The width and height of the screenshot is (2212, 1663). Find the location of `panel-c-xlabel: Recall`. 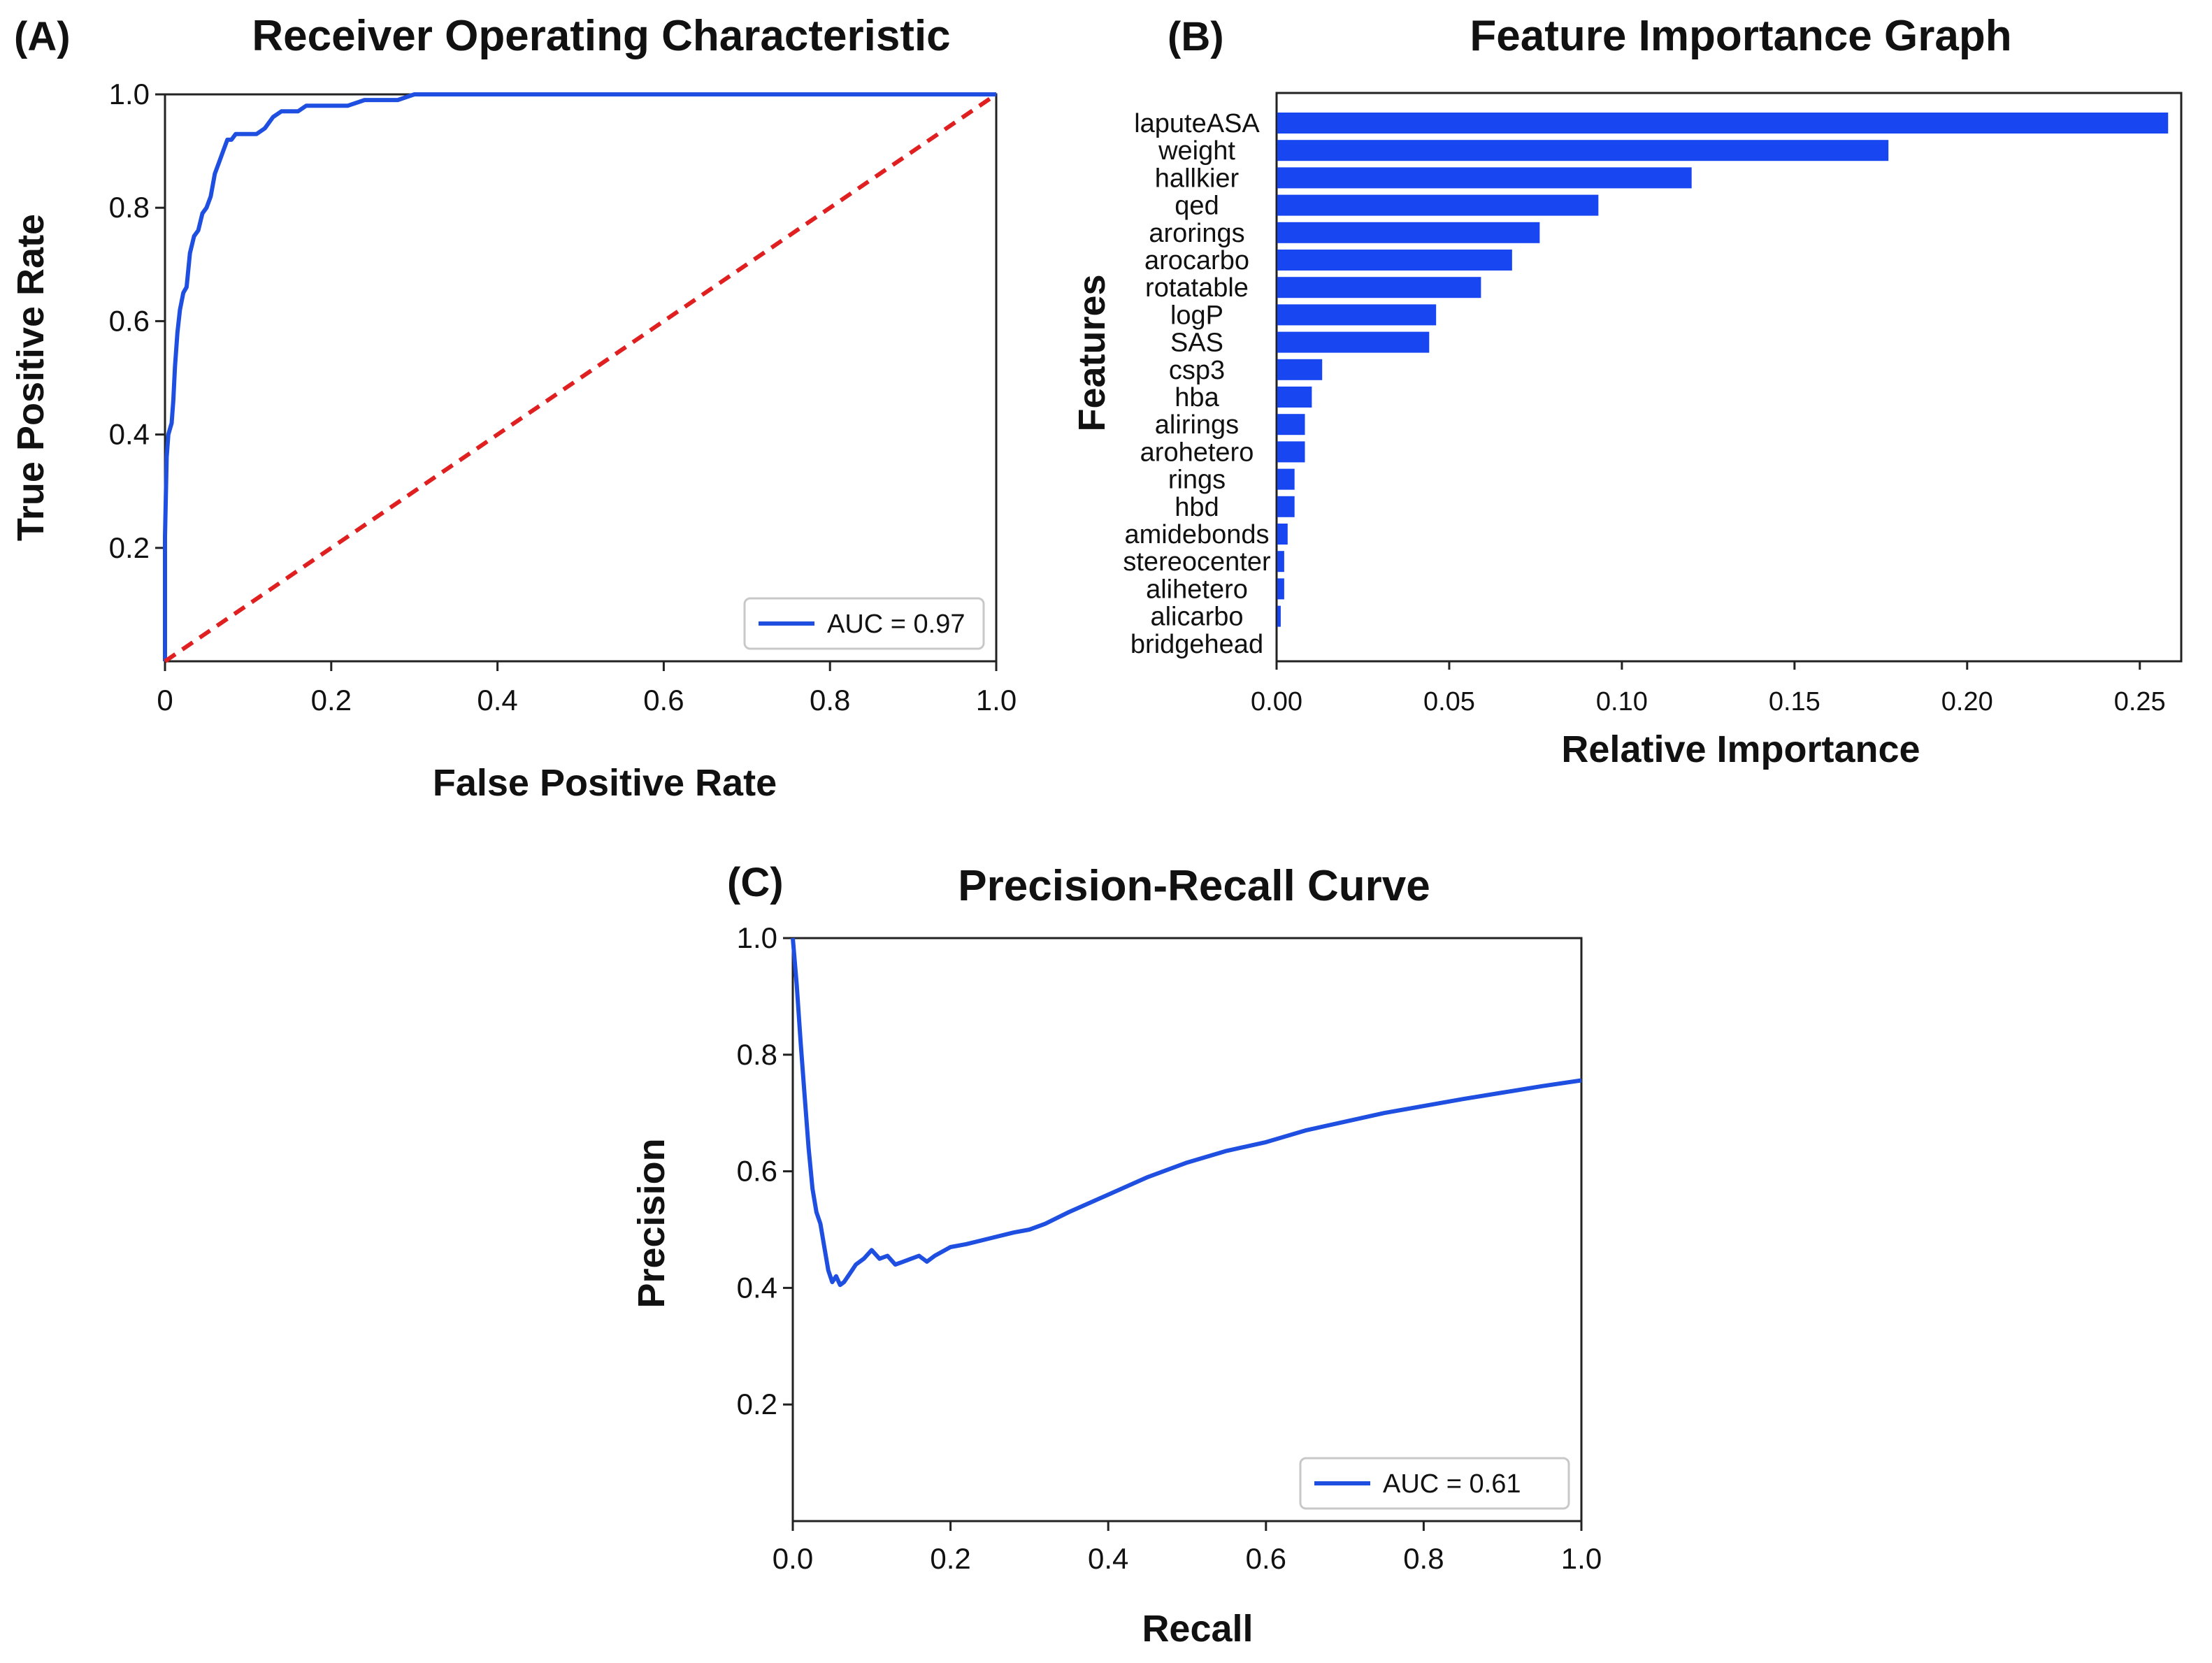

panel-c-xlabel: Recall is located at coordinates (1197, 1629).